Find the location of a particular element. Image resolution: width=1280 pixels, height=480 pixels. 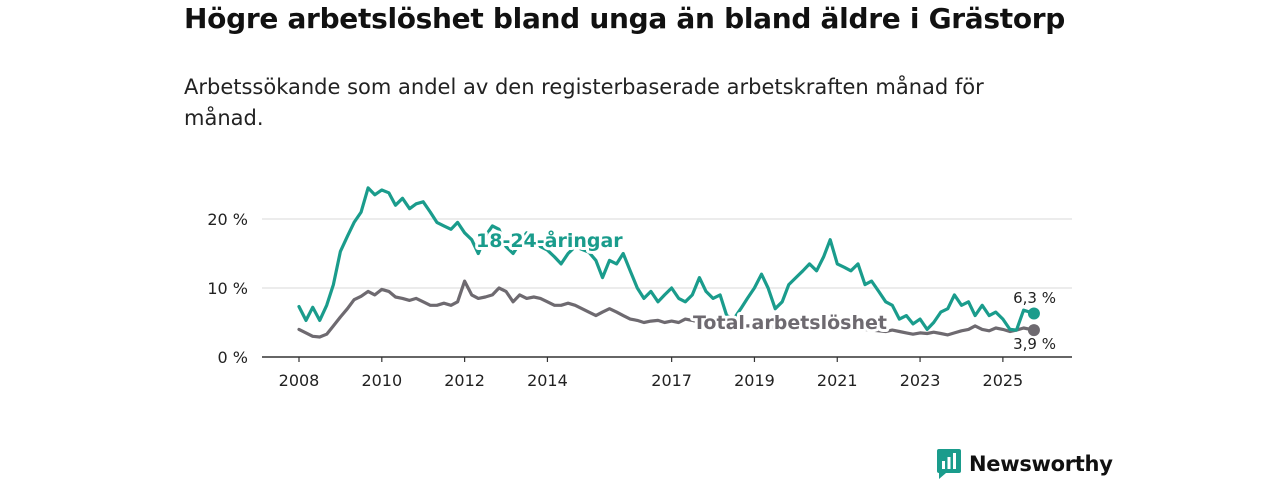

end-point-youth is located at coordinates (1033, 313).